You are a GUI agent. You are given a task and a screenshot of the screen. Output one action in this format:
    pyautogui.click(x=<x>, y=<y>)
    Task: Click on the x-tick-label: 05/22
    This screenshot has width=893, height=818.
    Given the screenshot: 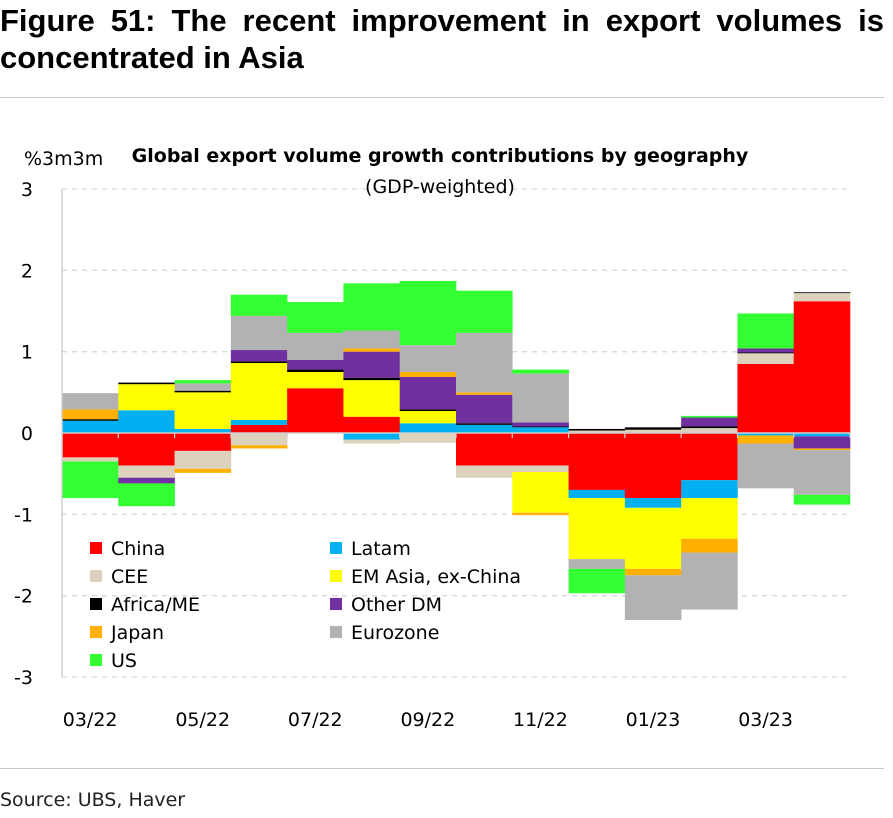 What is the action you would take?
    pyautogui.click(x=202, y=720)
    